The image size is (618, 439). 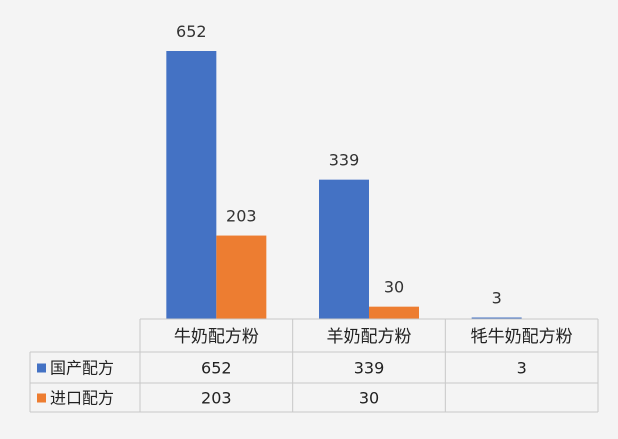 I want to click on data-label-1-2: 339, so click(x=344, y=160).